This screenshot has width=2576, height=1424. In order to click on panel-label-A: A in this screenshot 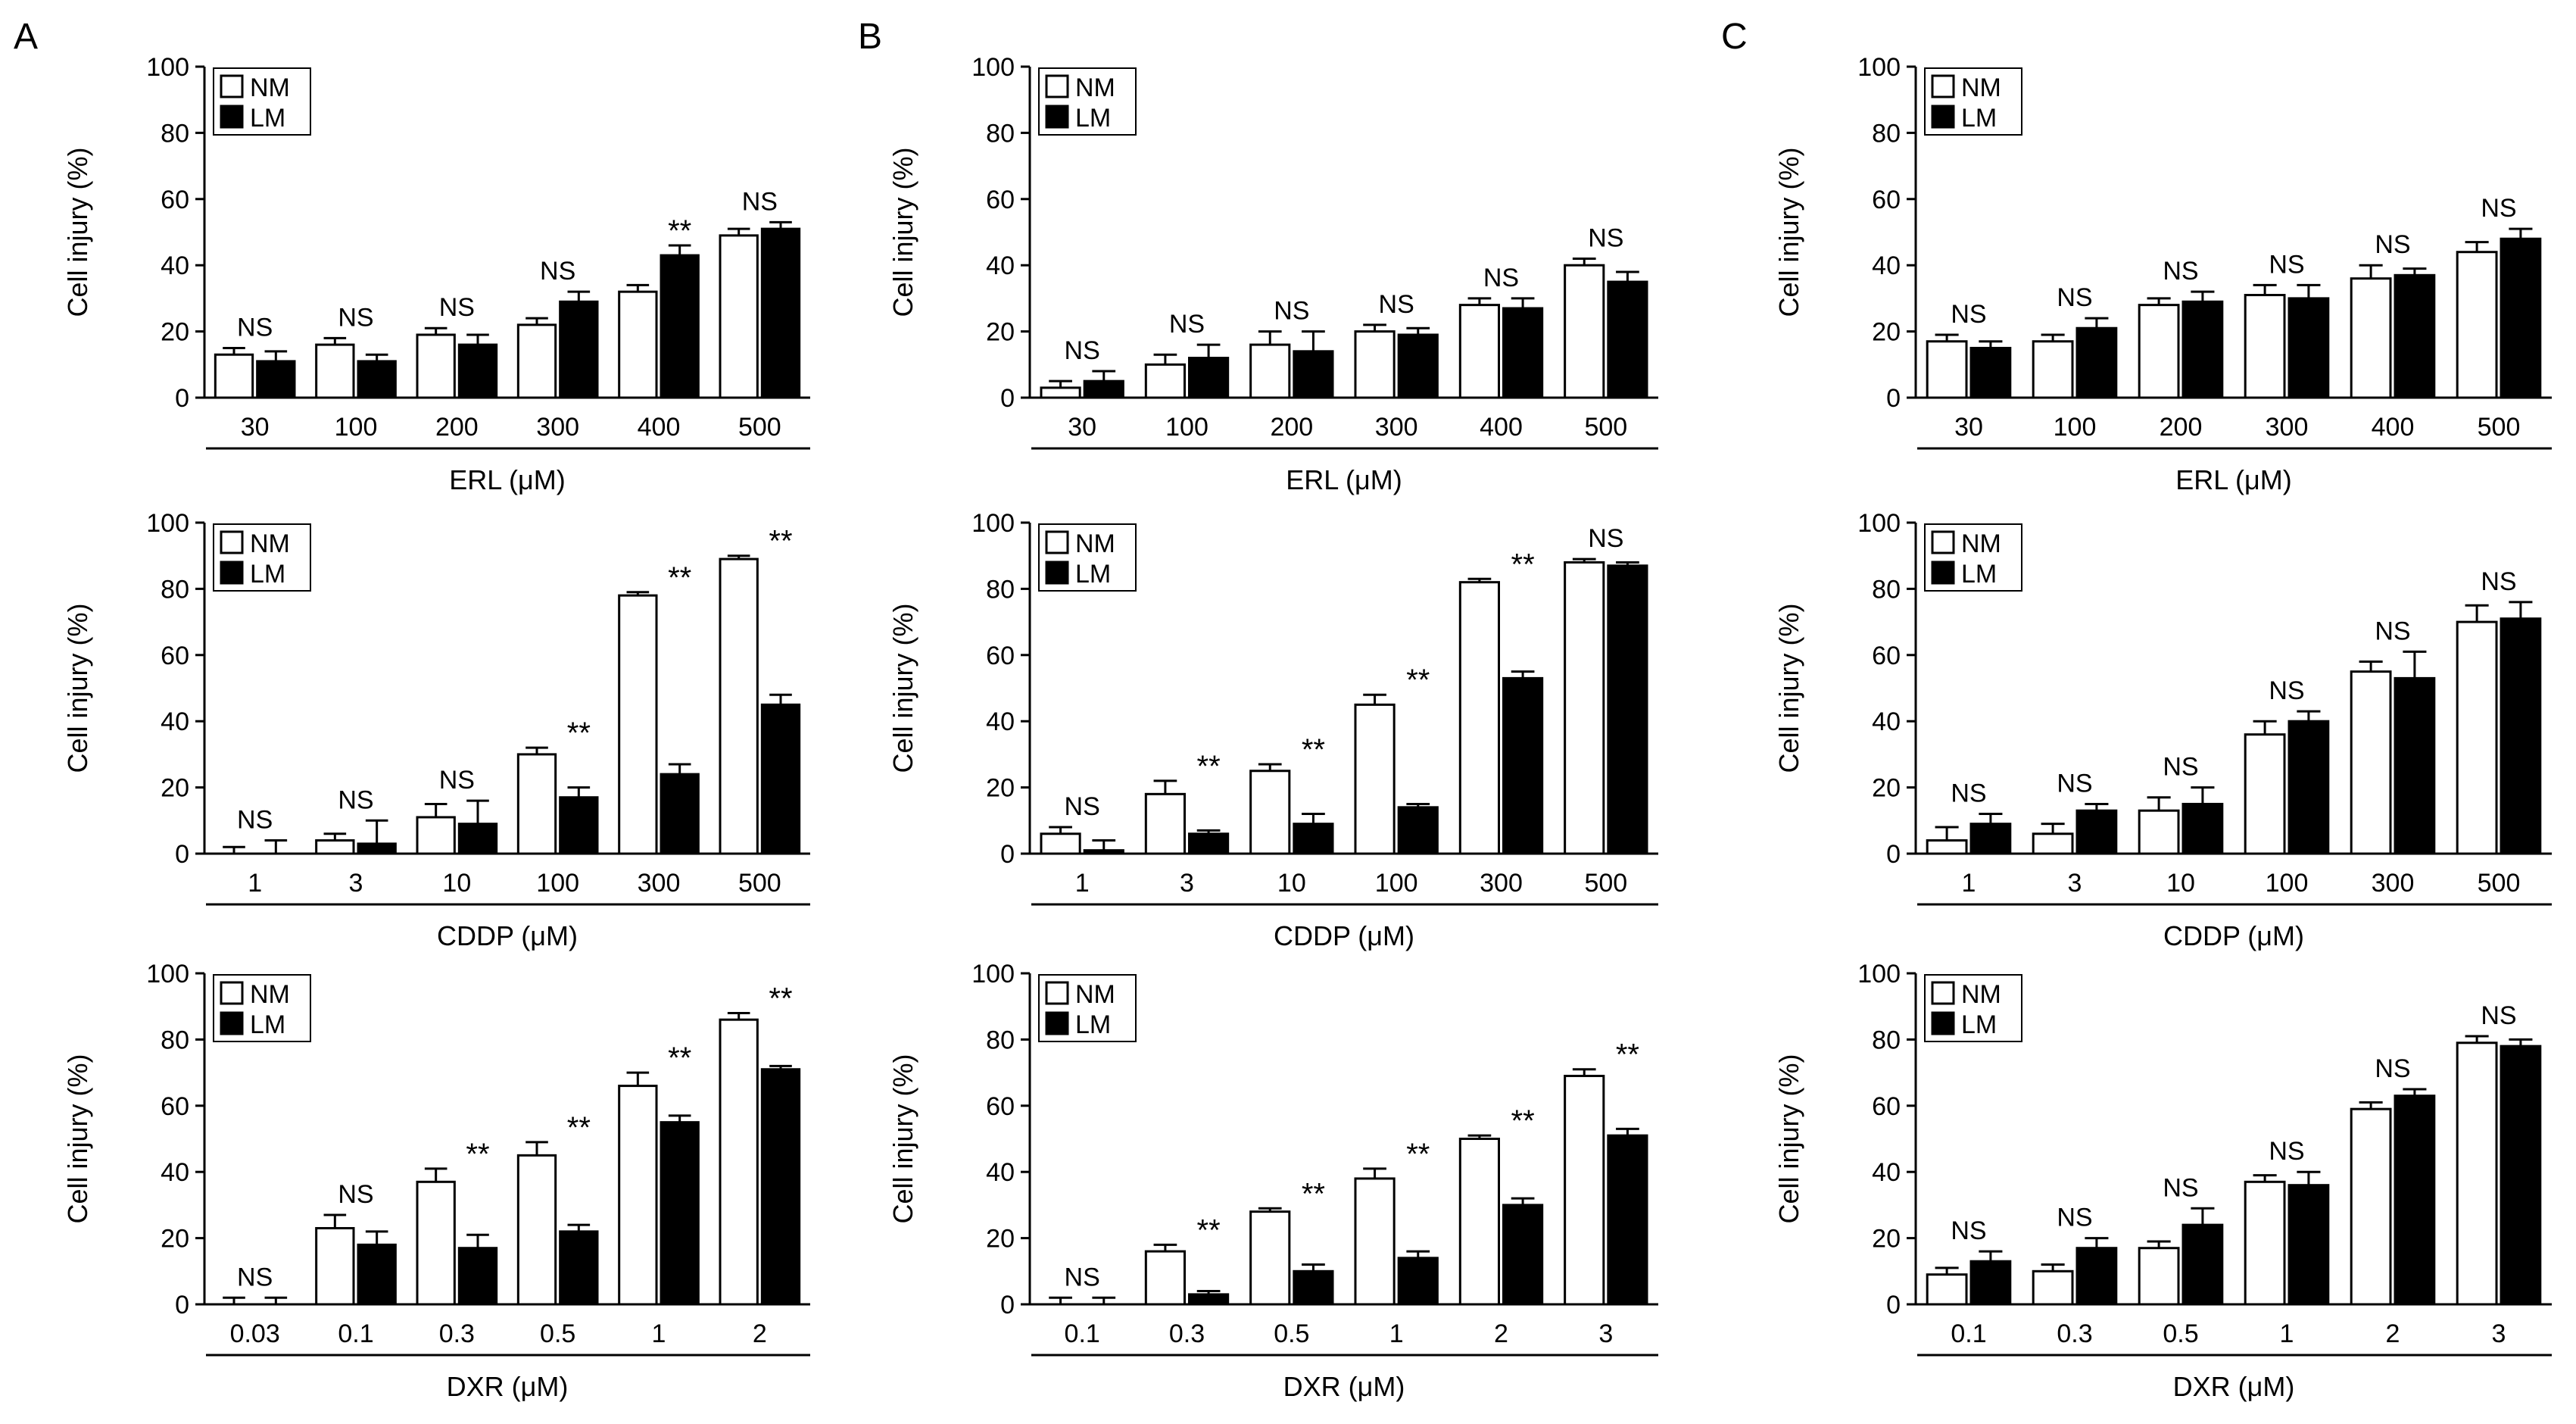, I will do `click(26, 37)`.